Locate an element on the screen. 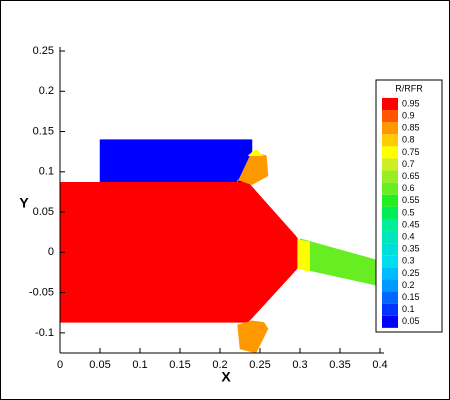 The height and width of the screenshot is (400, 450). legend-label: 0.25 is located at coordinates (411, 273).